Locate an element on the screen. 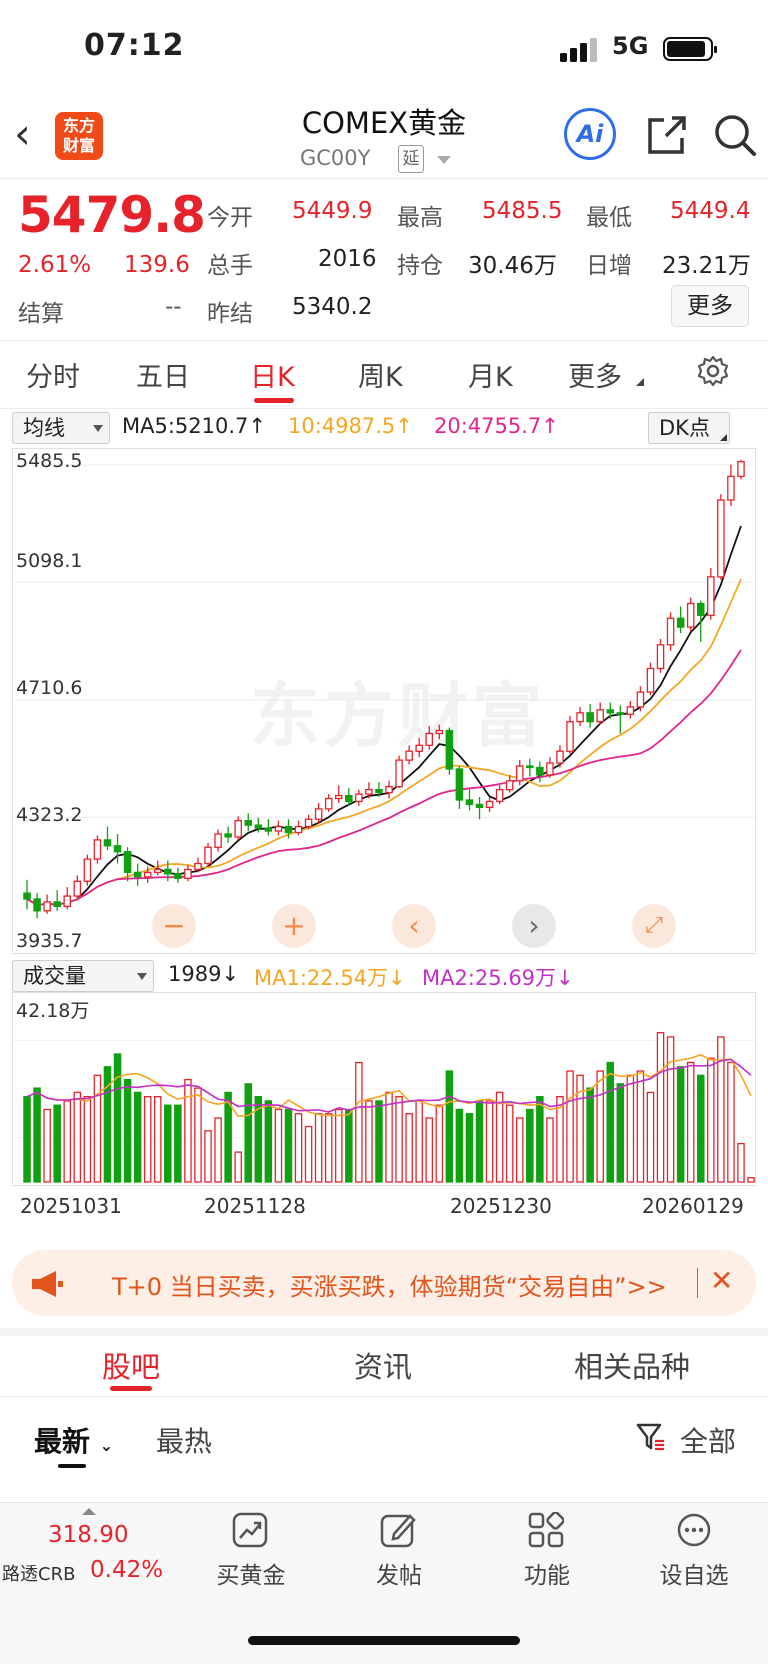 Image resolution: width=768 pixels, height=1664 pixels. banner-divider is located at coordinates (697, 1283).